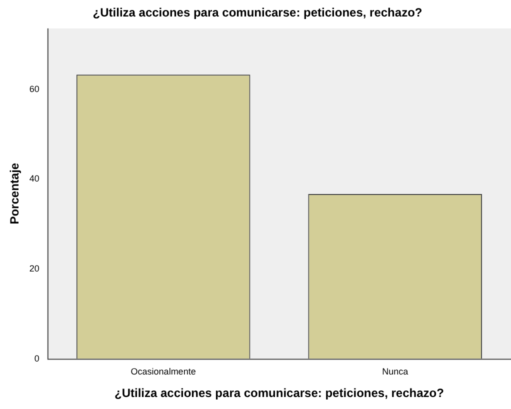 Image resolution: width=511 pixels, height=409 pixels. What do you see at coordinates (163, 371) in the screenshot?
I see `x-tick-label: Ocasionalmente` at bounding box center [163, 371].